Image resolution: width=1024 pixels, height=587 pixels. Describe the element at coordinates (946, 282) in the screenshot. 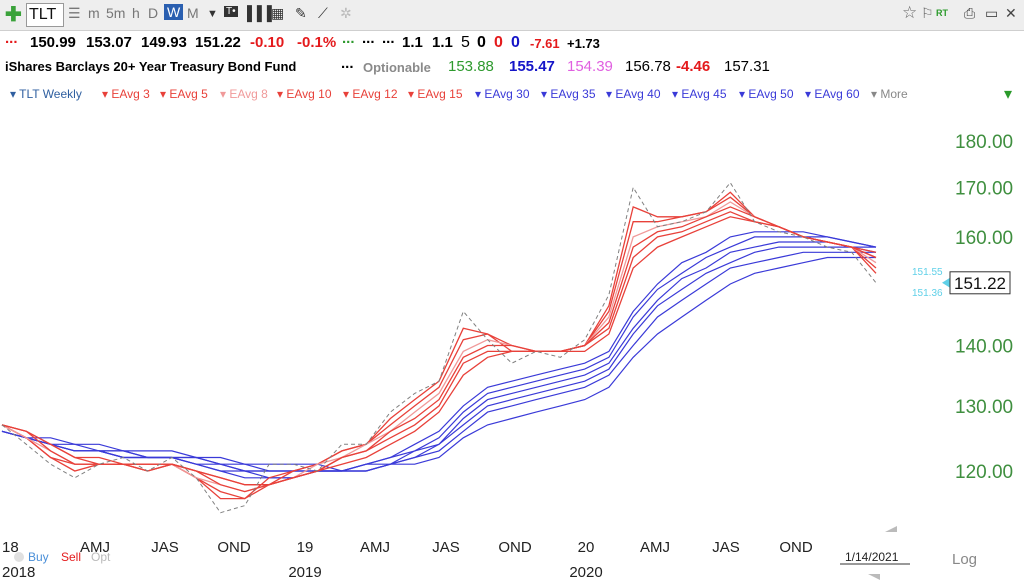

I see `last-price-arrow` at that location.